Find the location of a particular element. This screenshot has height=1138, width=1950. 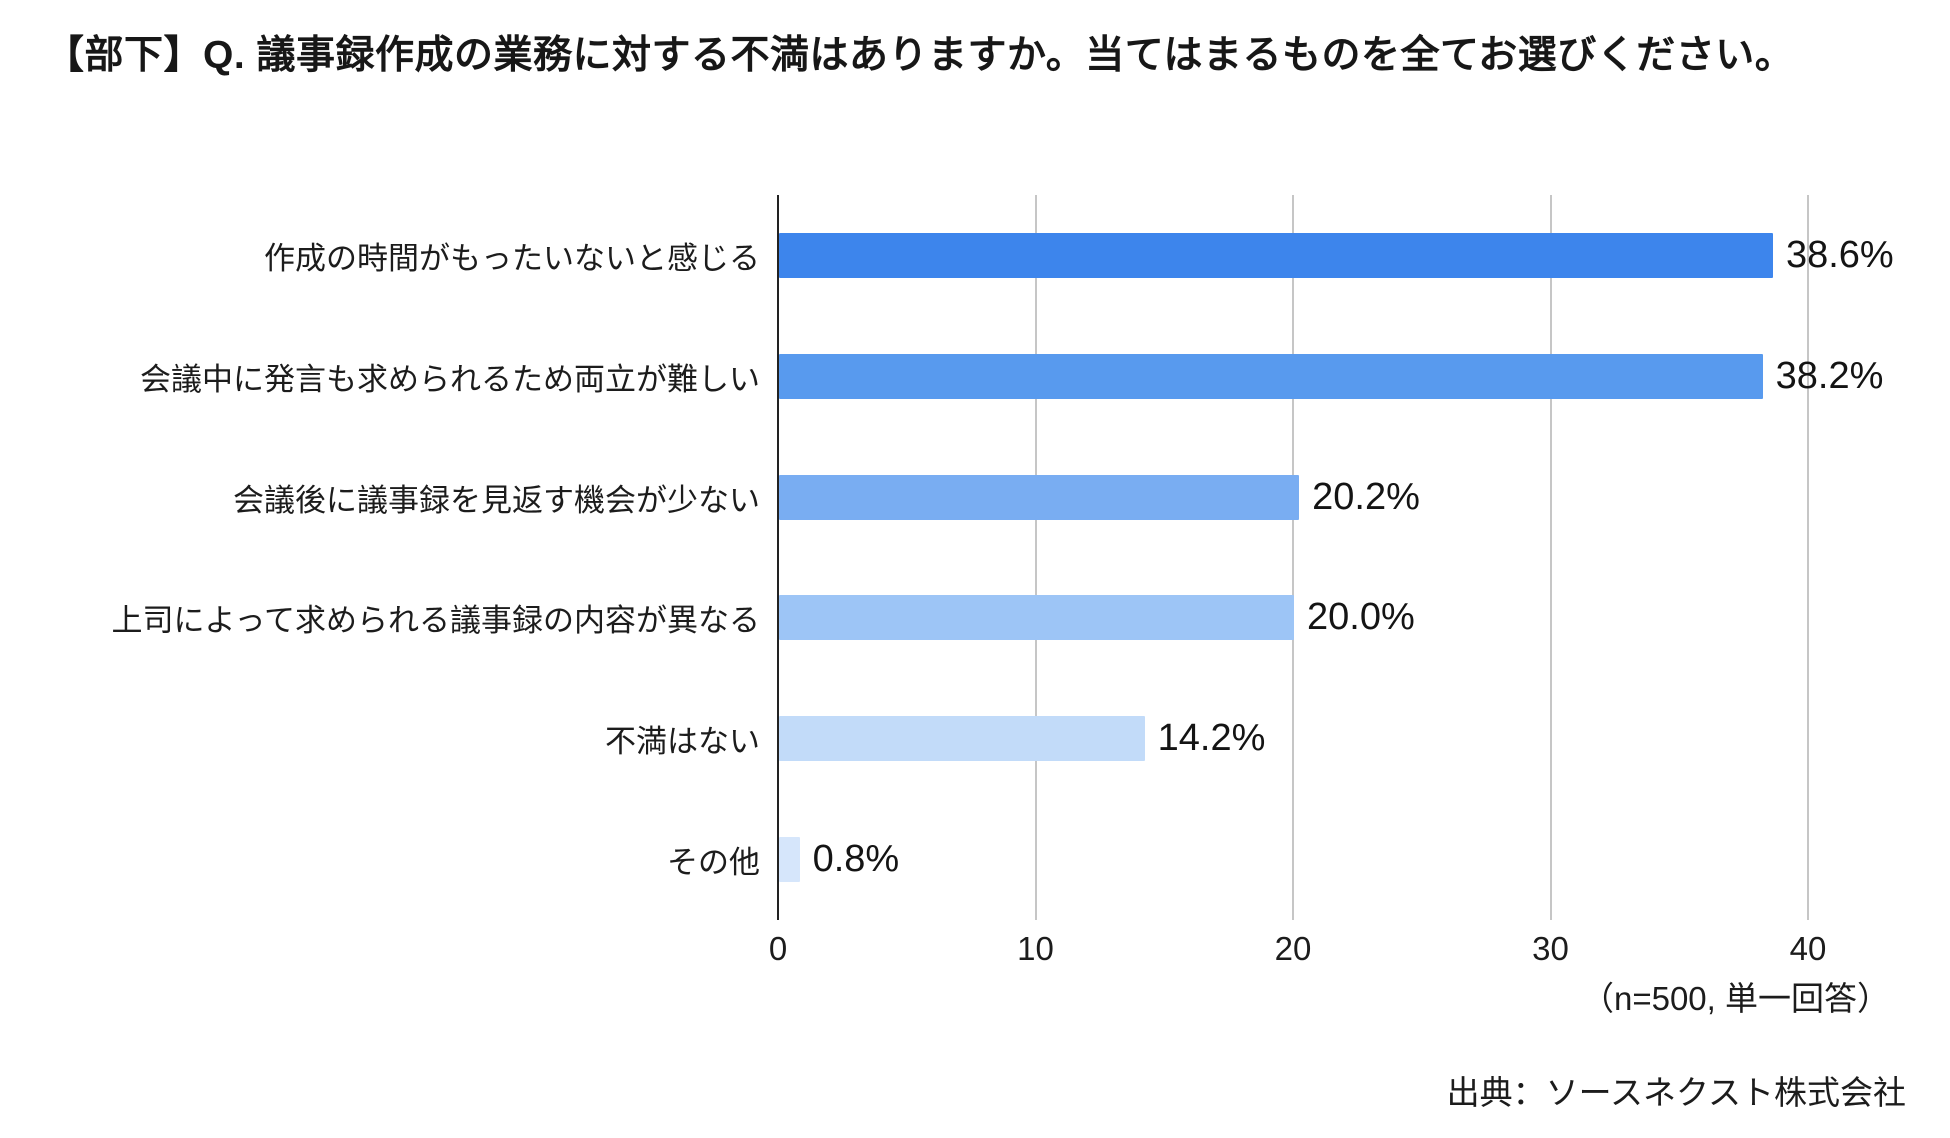

x-tick-label-30: 30 is located at coordinates (1550, 948).